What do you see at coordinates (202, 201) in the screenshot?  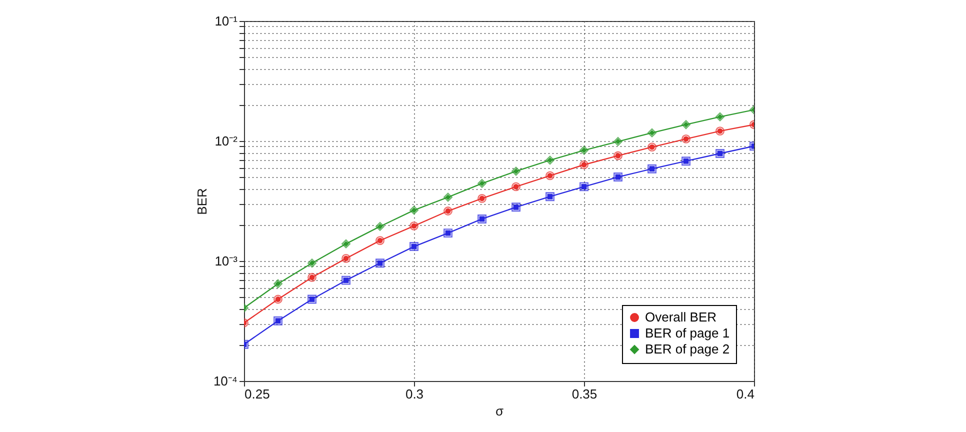 I see `y-axis-title: BER` at bounding box center [202, 201].